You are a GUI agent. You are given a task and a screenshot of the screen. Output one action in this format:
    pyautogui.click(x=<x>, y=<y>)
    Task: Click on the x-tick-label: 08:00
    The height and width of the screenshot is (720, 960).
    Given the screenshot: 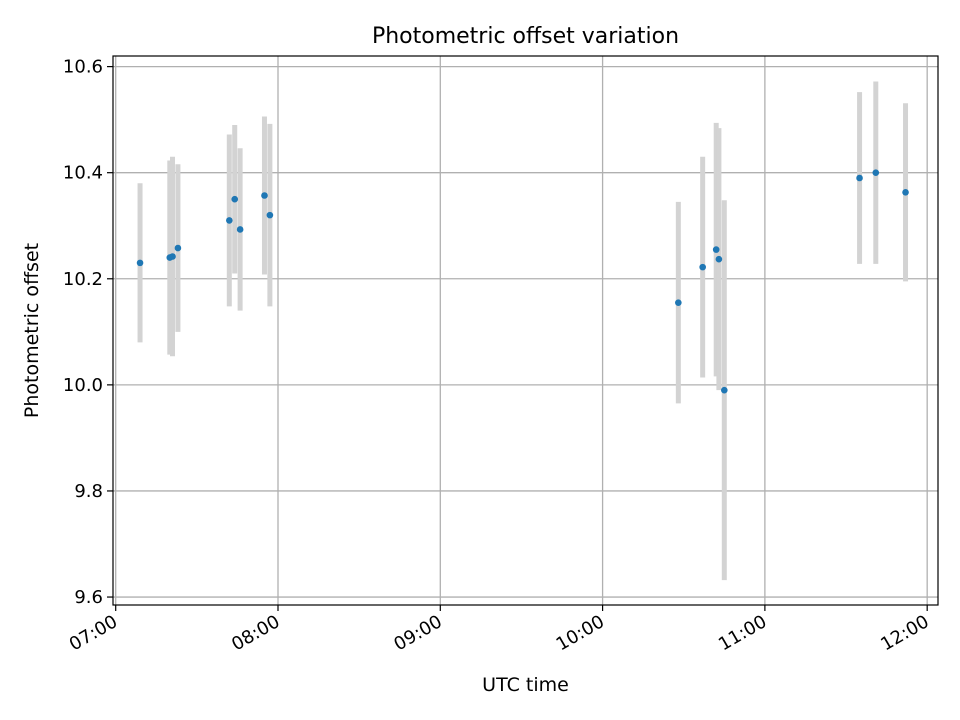 What is the action you would take?
    pyautogui.click(x=255, y=633)
    